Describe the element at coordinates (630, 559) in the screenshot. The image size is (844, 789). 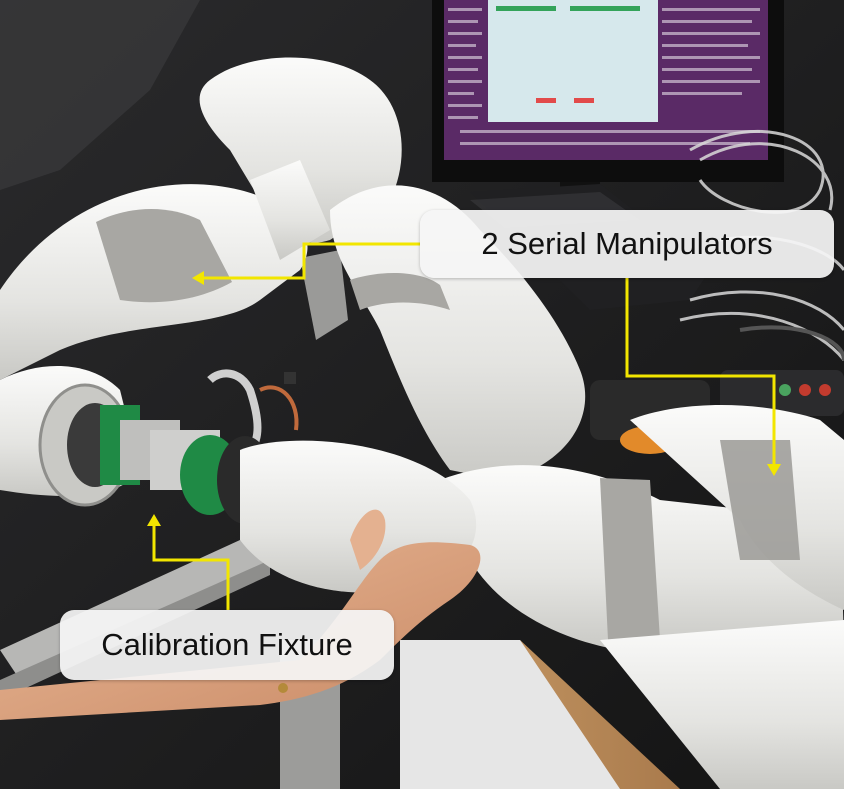
I see `joint-band-right-mid` at that location.